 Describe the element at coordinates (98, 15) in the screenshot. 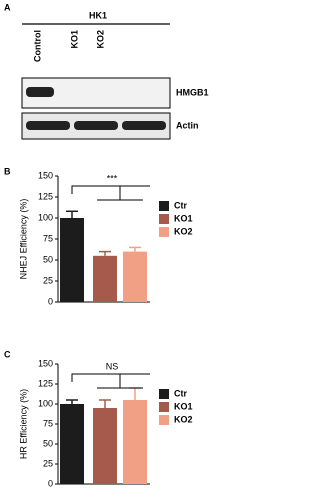

I see `group-label: HK1` at that location.